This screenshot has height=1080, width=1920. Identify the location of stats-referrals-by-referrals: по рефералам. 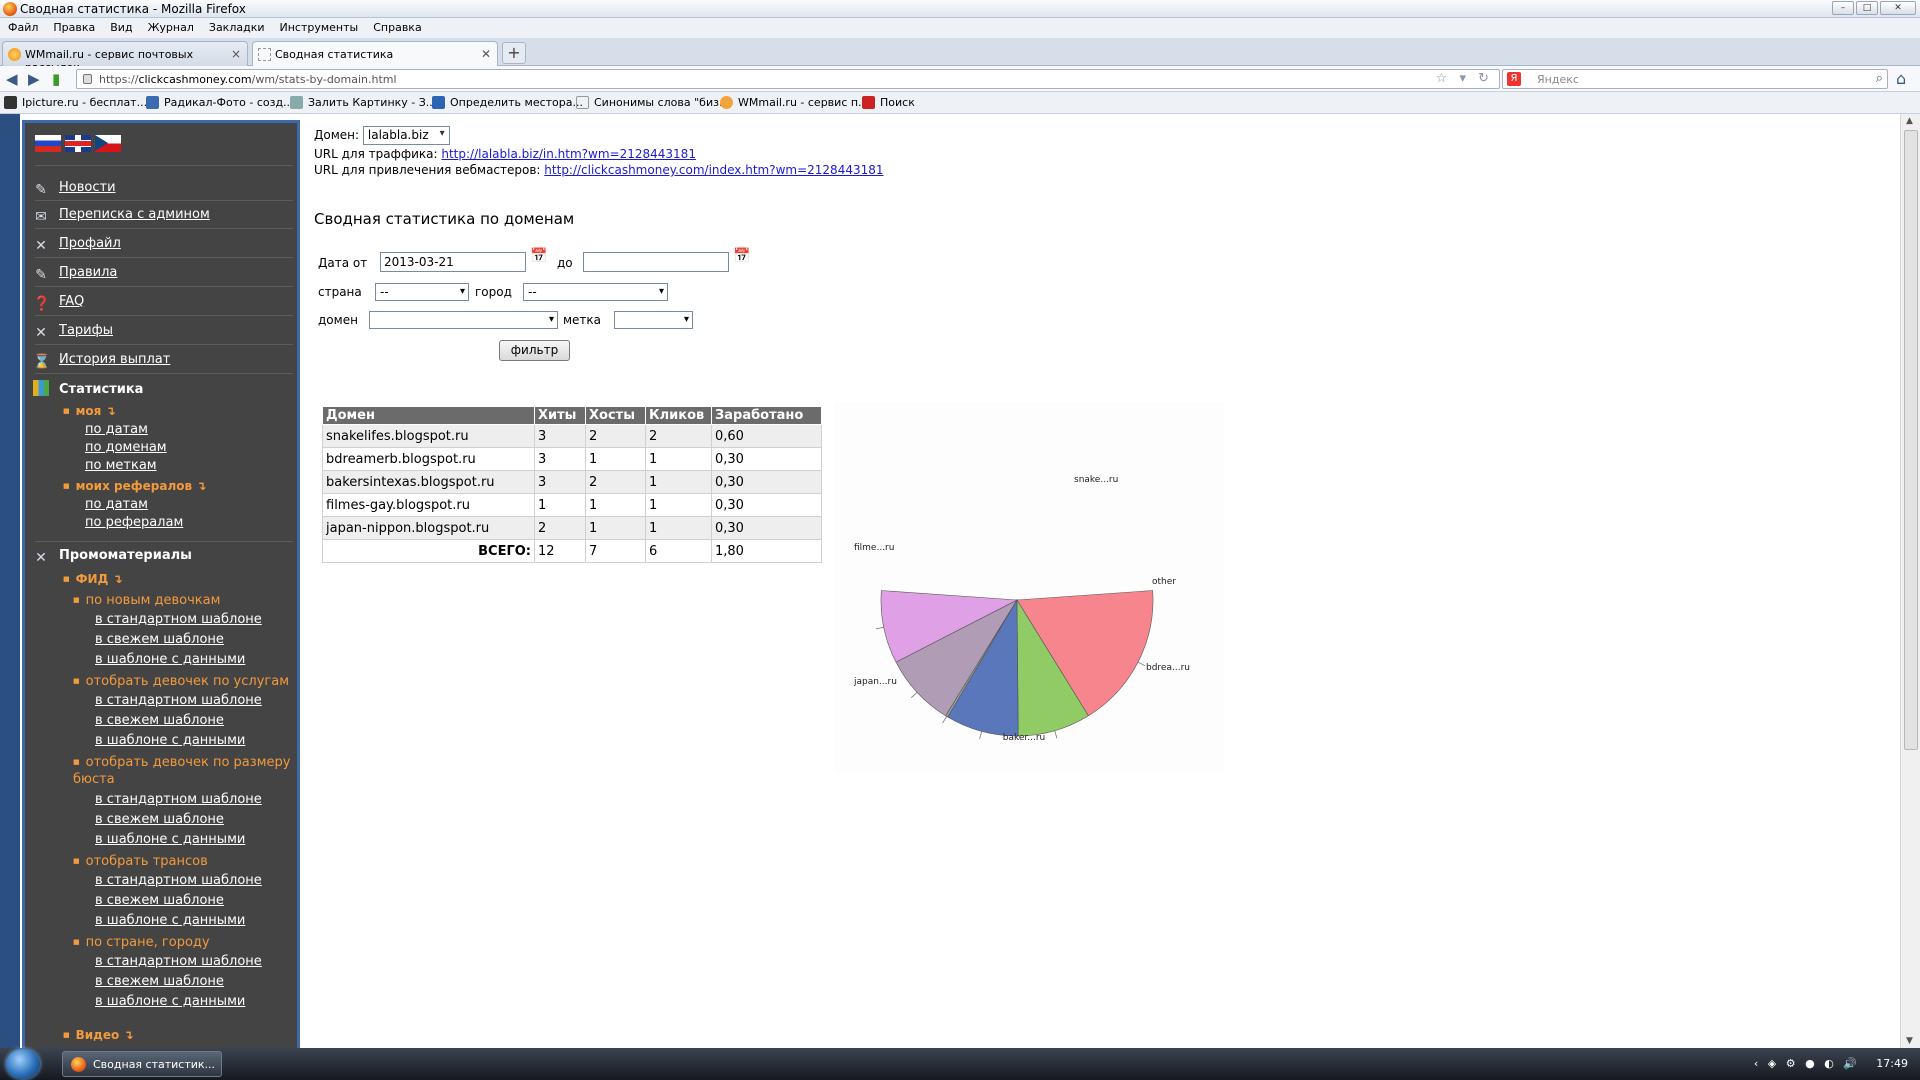
(134, 522).